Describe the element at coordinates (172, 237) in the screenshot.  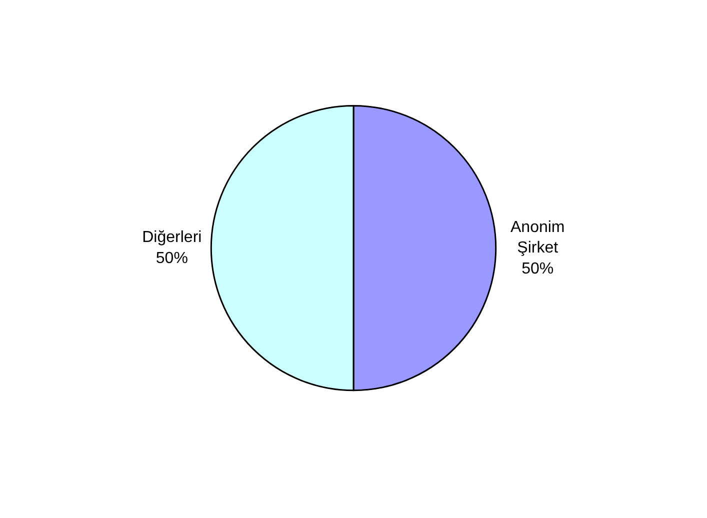
I see `slice-label: Diğerleri` at that location.